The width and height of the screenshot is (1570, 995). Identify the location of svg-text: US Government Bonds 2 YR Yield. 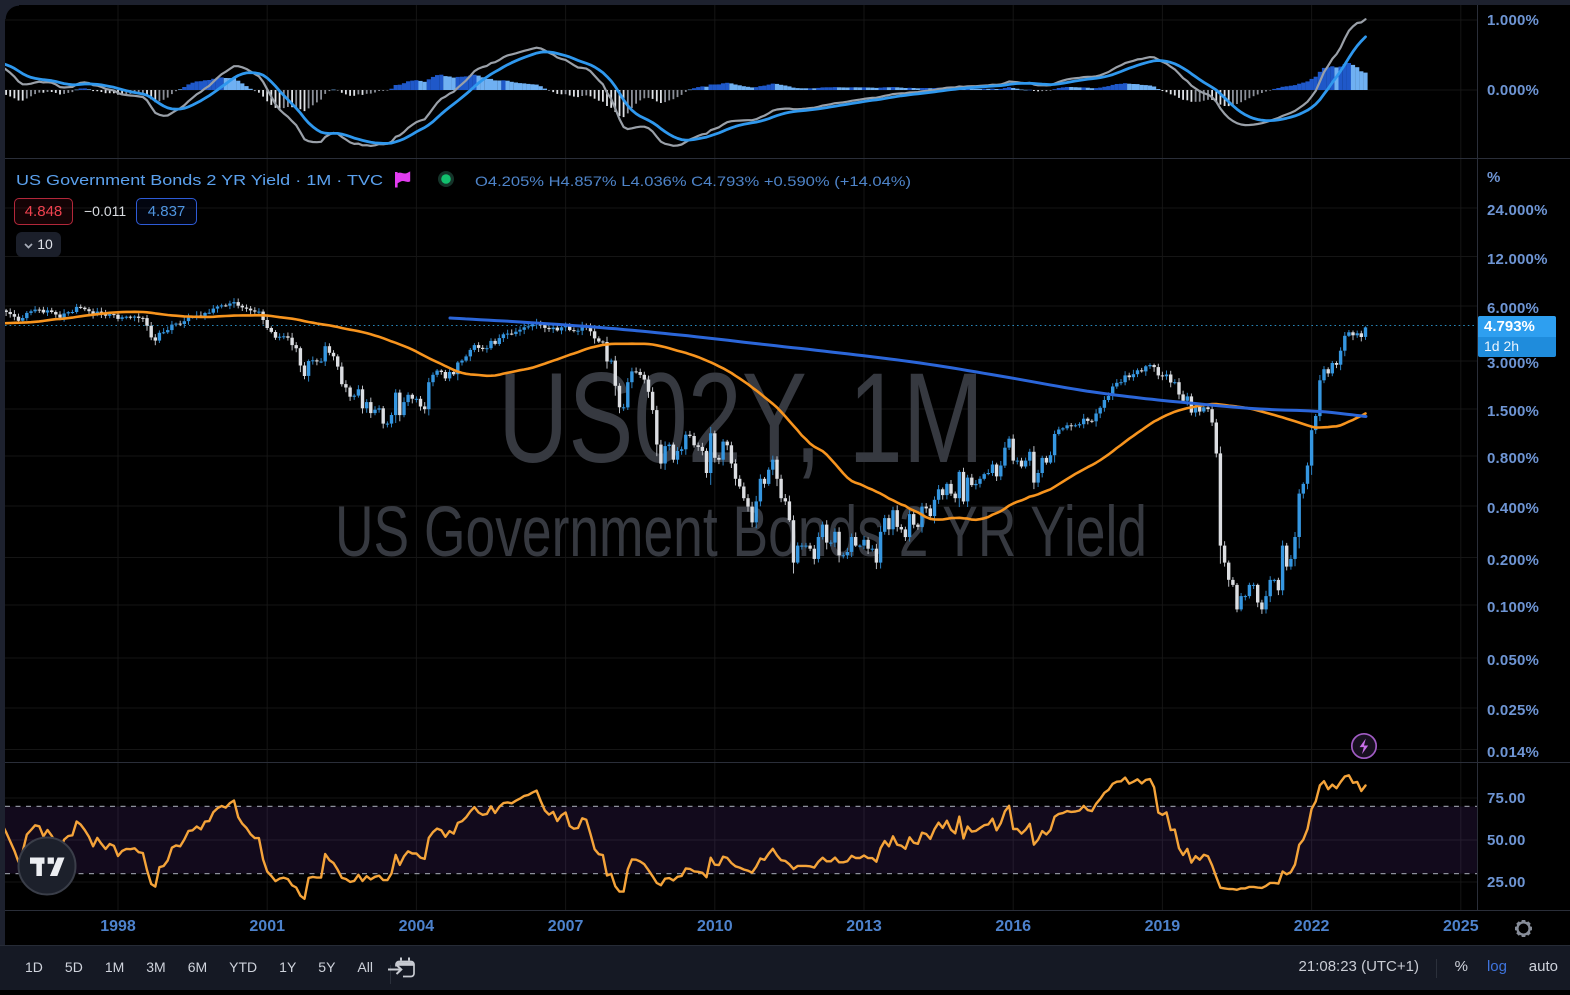
(741, 532).